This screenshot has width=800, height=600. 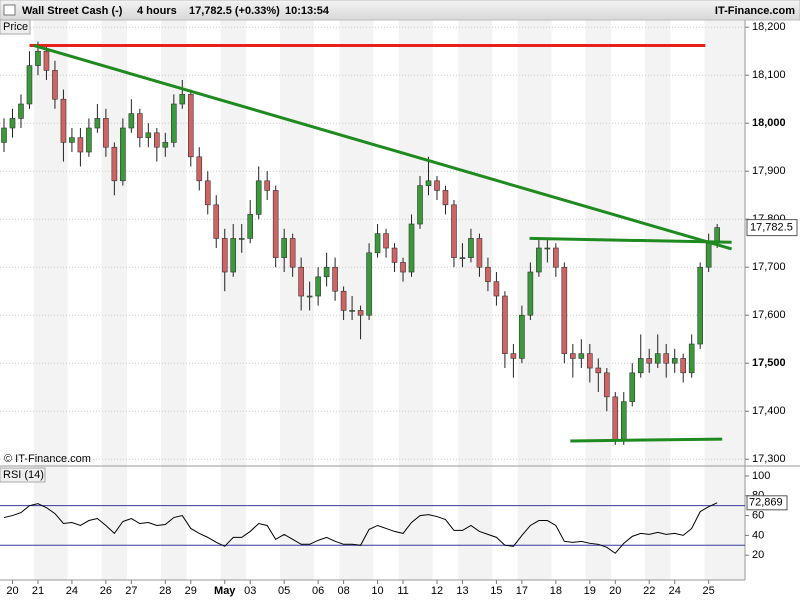 I want to click on x-tick-label: 24, so click(x=72, y=591).